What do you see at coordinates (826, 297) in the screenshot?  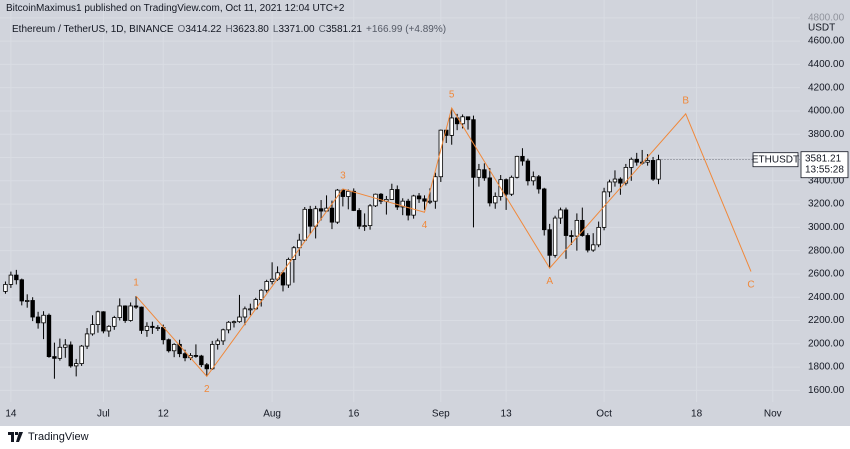 I see `y-tick-label: 2400.00` at bounding box center [826, 297].